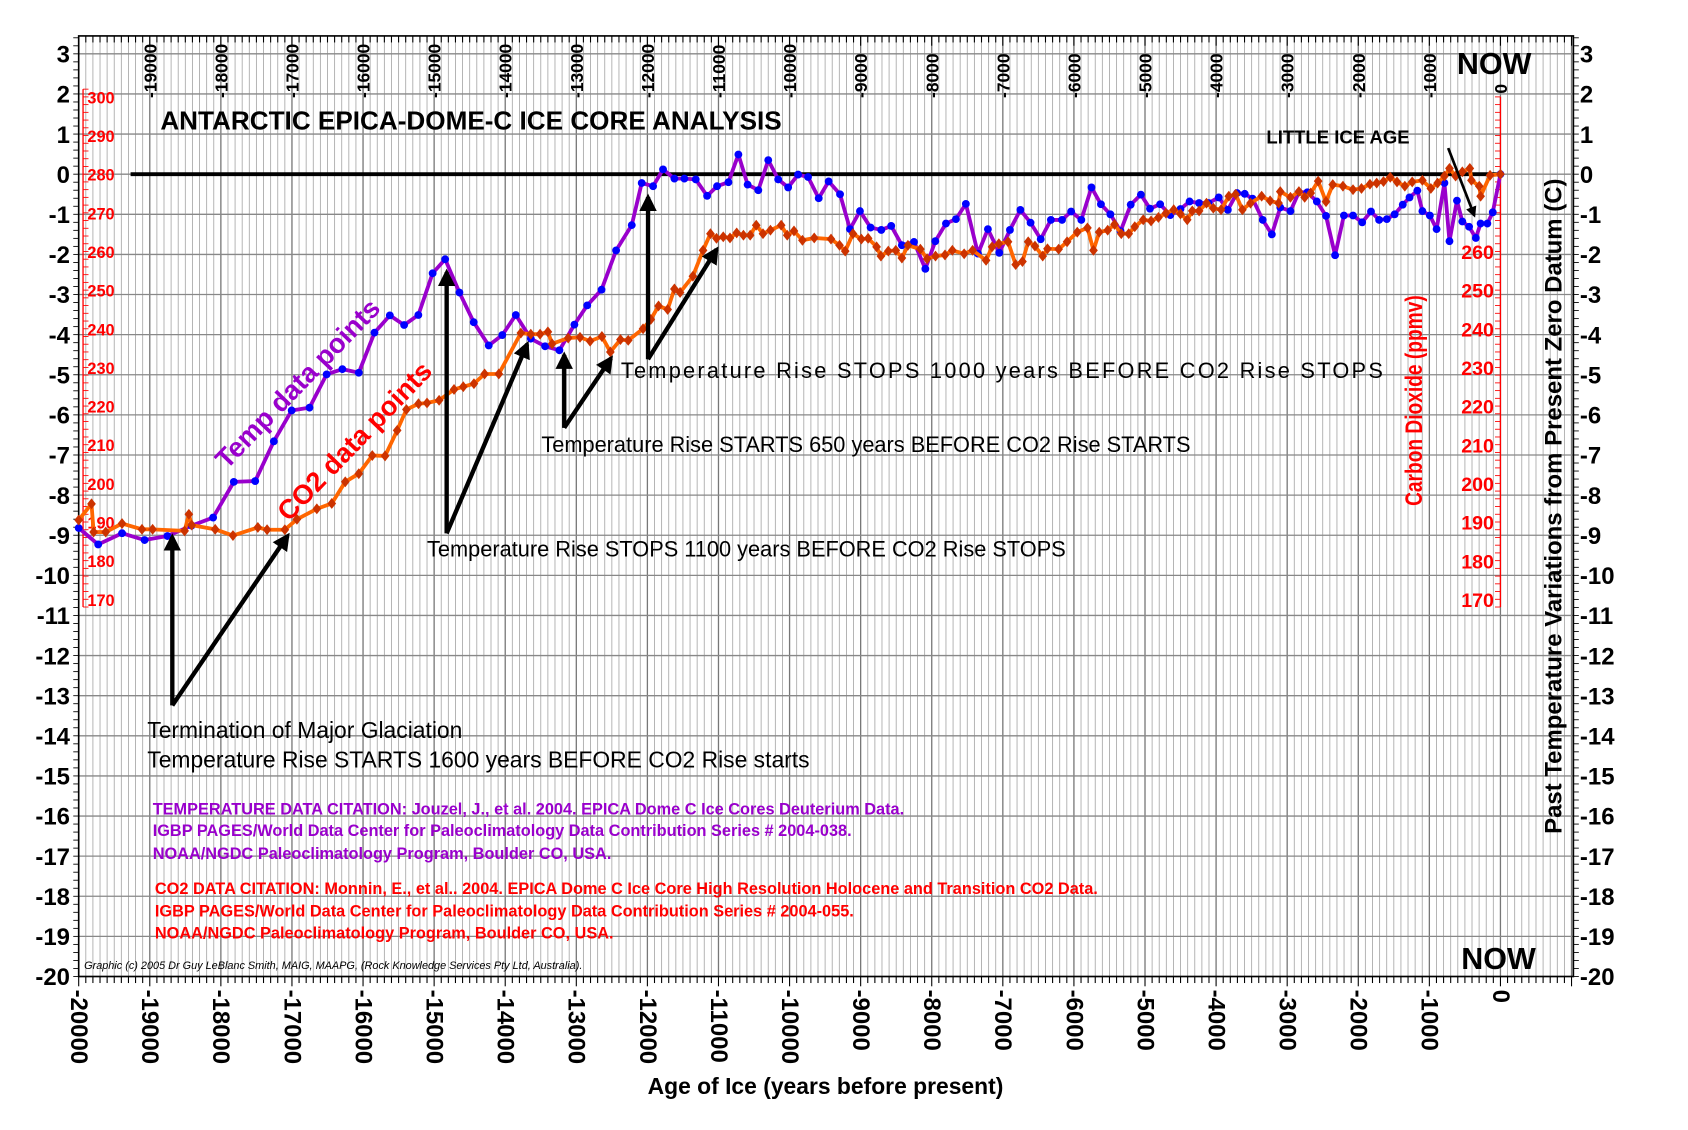  Describe the element at coordinates (1498, 959) in the screenshot. I see `now-bottom-label: NOW` at that location.